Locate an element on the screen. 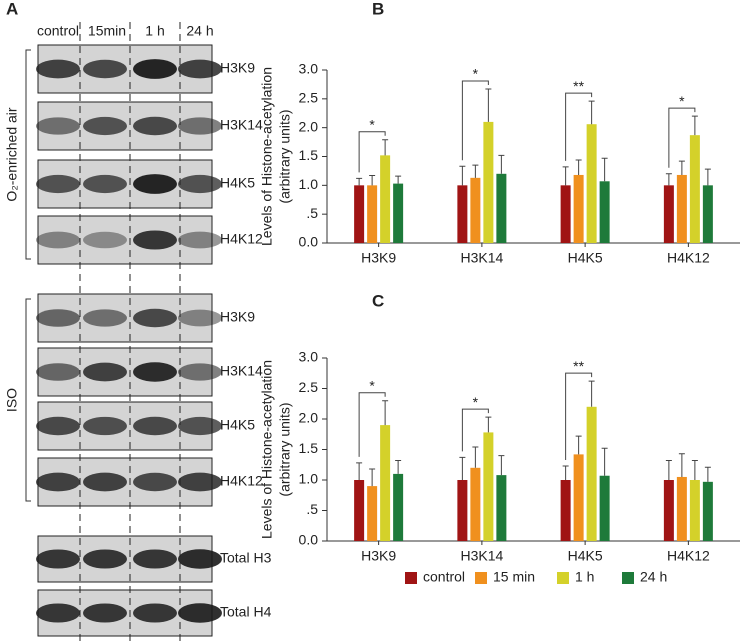 The height and width of the screenshot is (644, 756). row-label: H4K5 is located at coordinates (237, 183).